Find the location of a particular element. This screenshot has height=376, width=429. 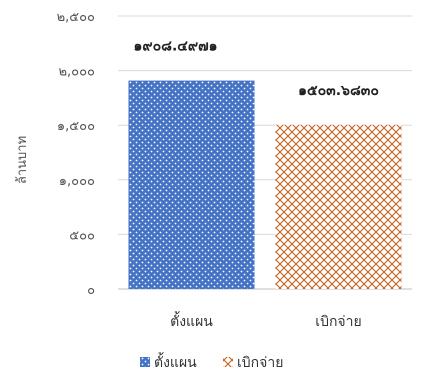

x-tick-label: ตั้งแผน is located at coordinates (191, 320).